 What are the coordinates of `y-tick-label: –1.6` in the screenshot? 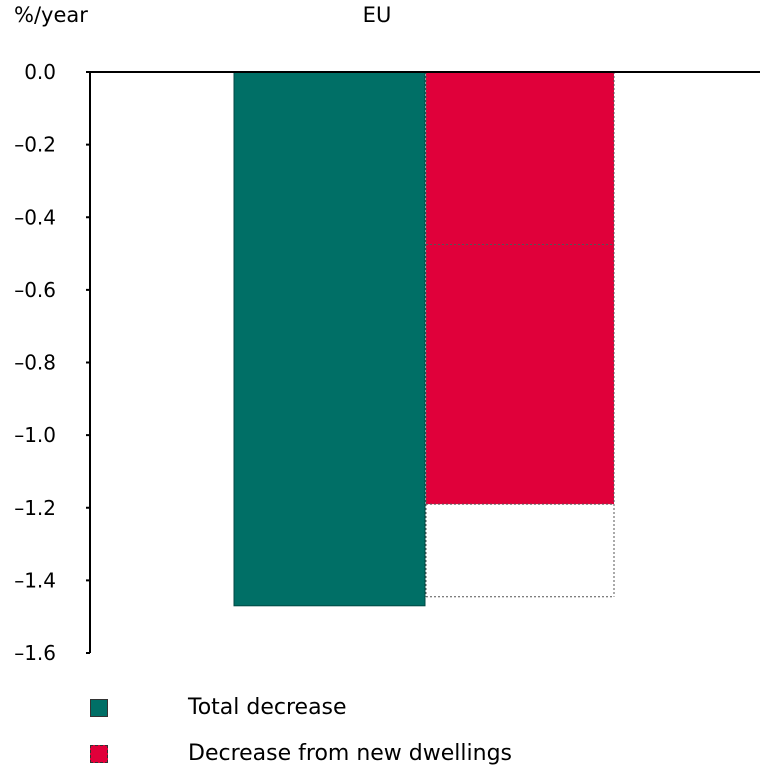 It's located at (35, 653).